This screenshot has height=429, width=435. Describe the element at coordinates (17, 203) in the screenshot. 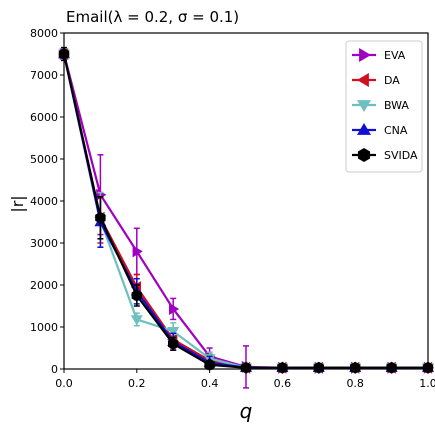

I see `y-axis-label: |r|` at that location.